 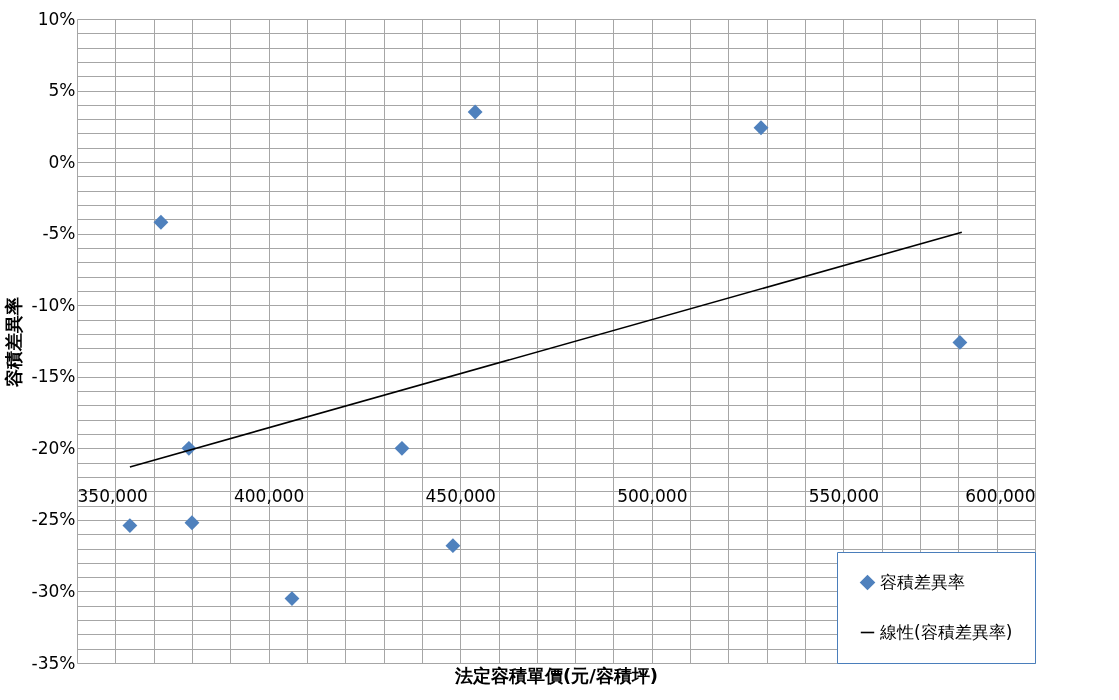 What do you see at coordinates (53, 662) in the screenshot?
I see `y-tick-label: -35%` at bounding box center [53, 662].